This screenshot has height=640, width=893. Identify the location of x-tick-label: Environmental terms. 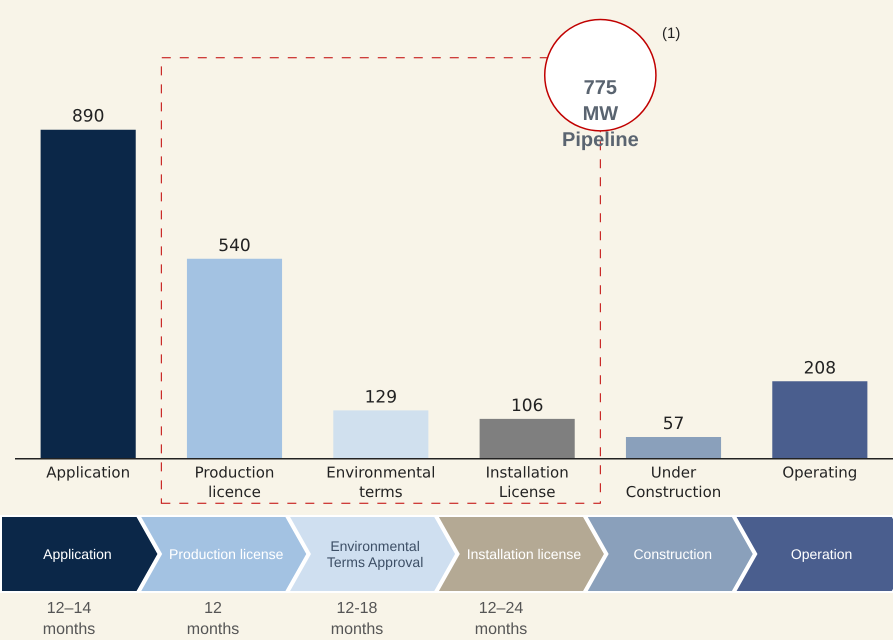
(381, 482).